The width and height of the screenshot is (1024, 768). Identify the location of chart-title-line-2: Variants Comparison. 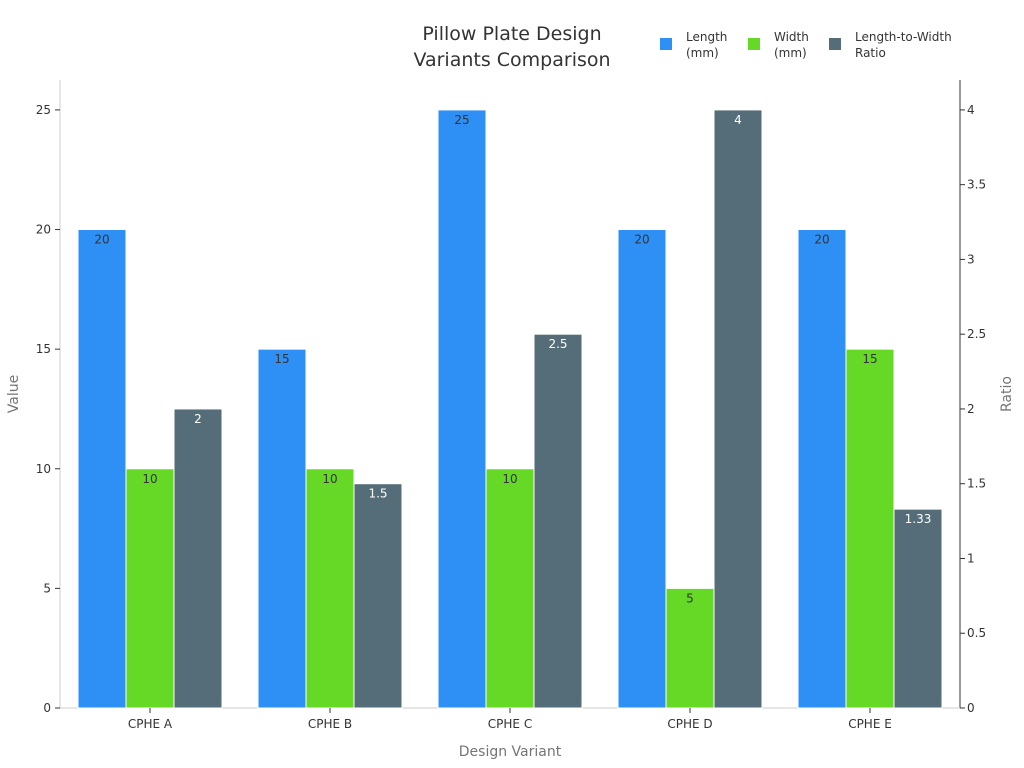
(511, 60).